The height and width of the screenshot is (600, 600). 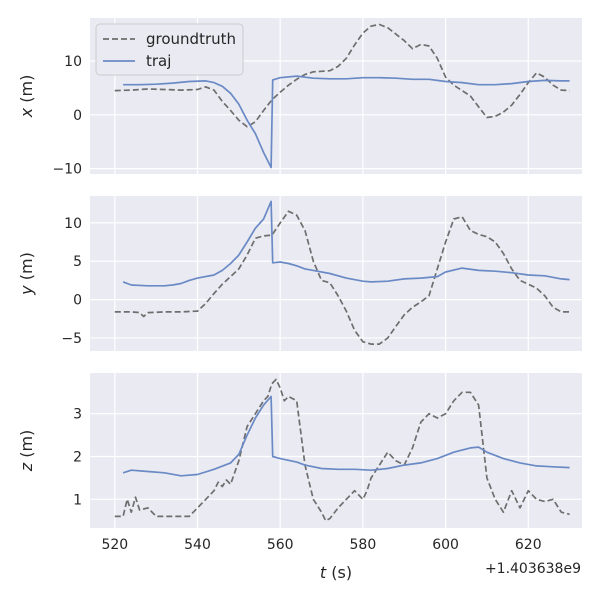 I want to click on y-panel-ytick-label: 5, so click(x=77, y=262).